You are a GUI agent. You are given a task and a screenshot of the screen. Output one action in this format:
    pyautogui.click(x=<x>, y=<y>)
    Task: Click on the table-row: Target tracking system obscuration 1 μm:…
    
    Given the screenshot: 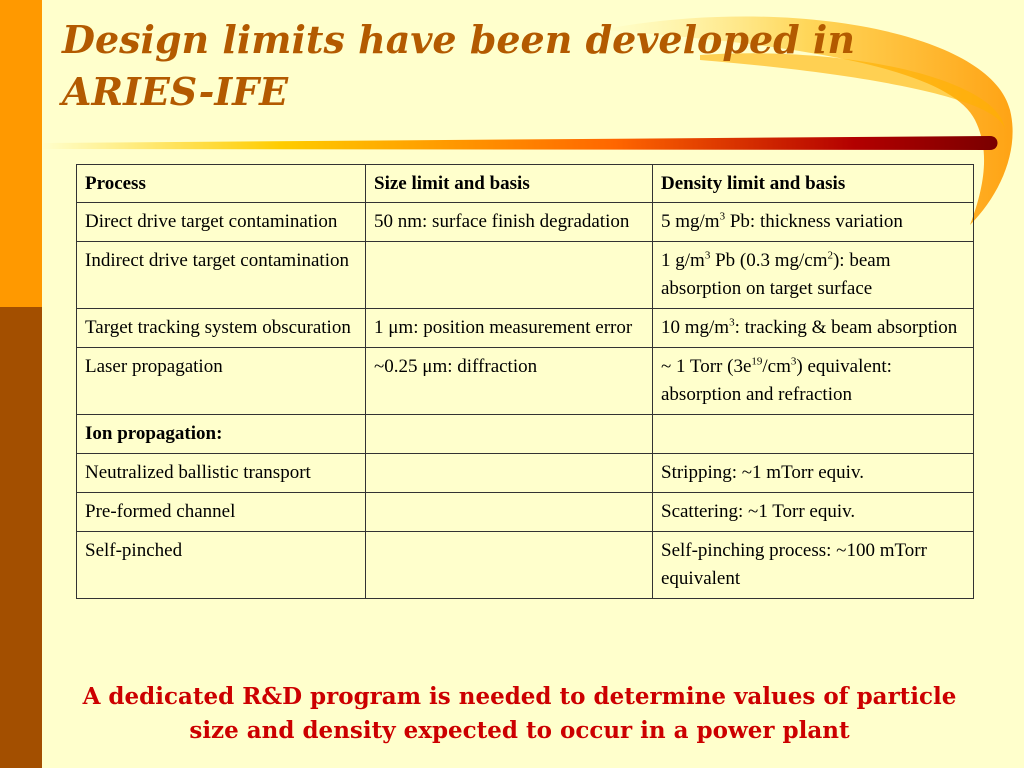 What is the action you would take?
    pyautogui.click(x=525, y=328)
    